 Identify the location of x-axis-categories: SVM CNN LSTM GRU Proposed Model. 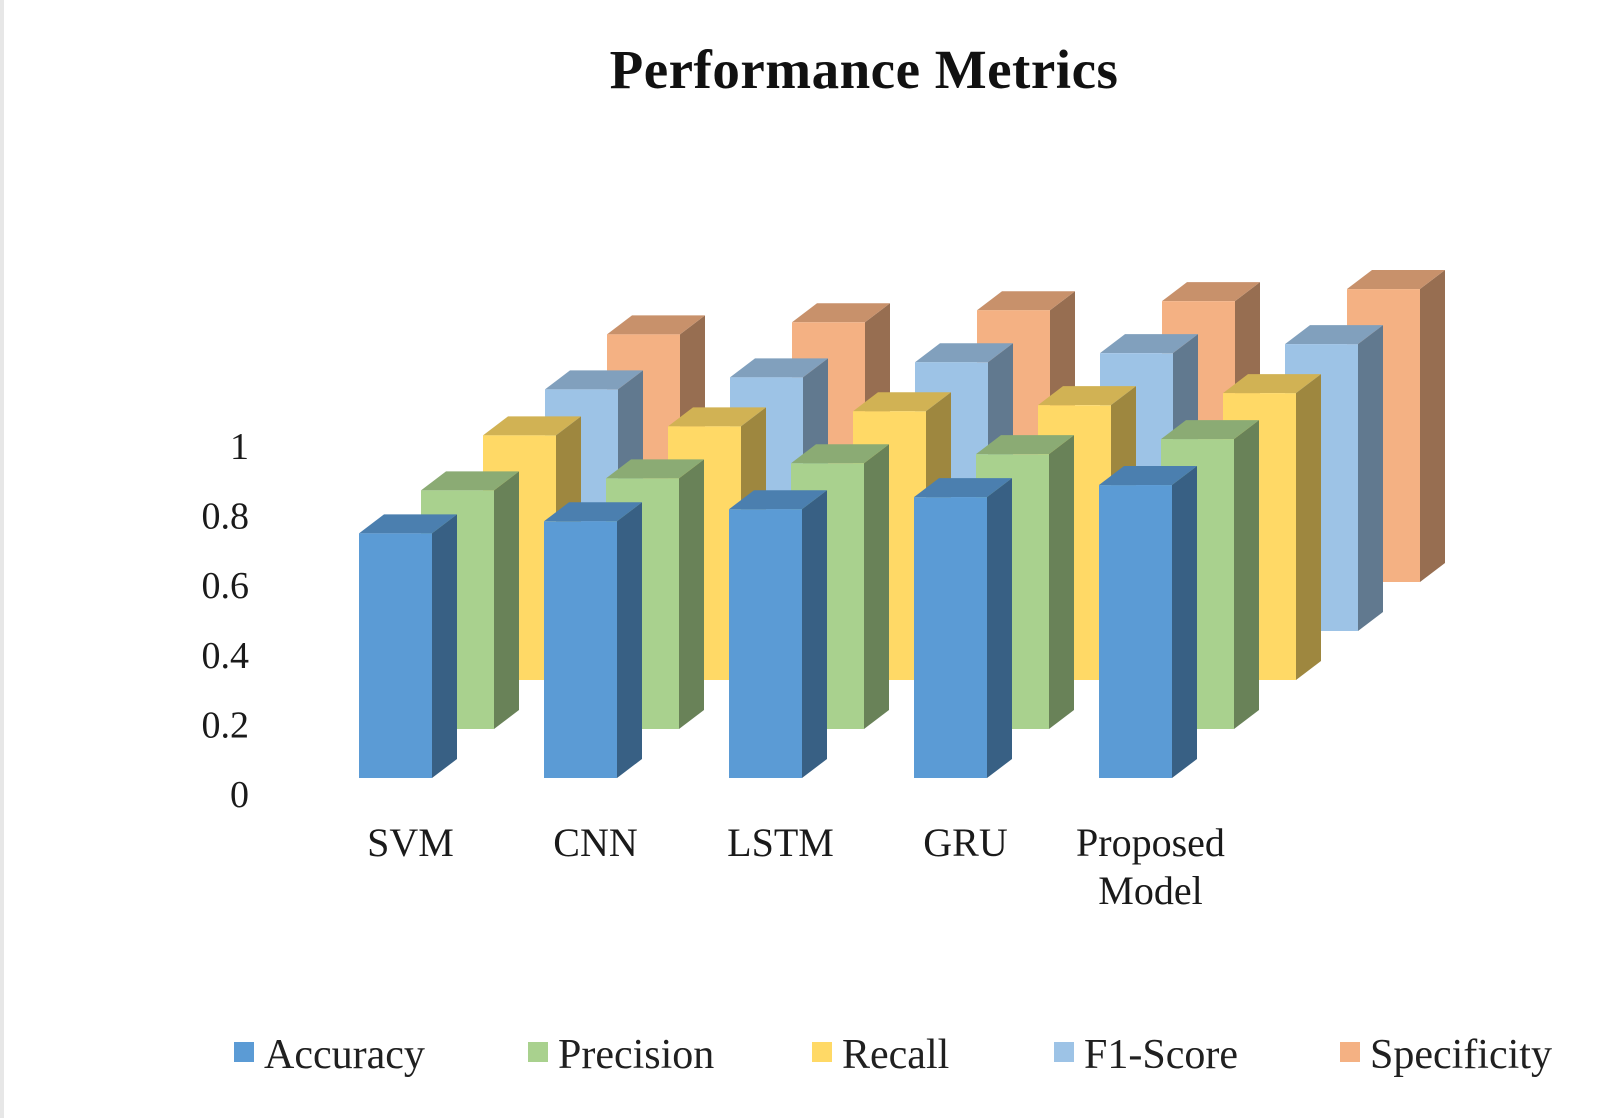
(796, 866).